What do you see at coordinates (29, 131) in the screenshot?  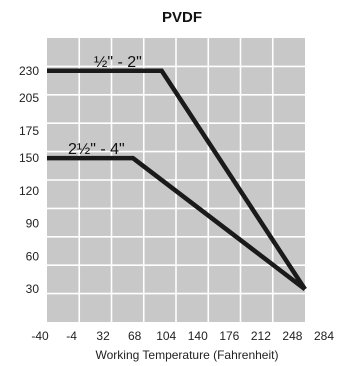 I see `y-tick-label: 175` at bounding box center [29, 131].